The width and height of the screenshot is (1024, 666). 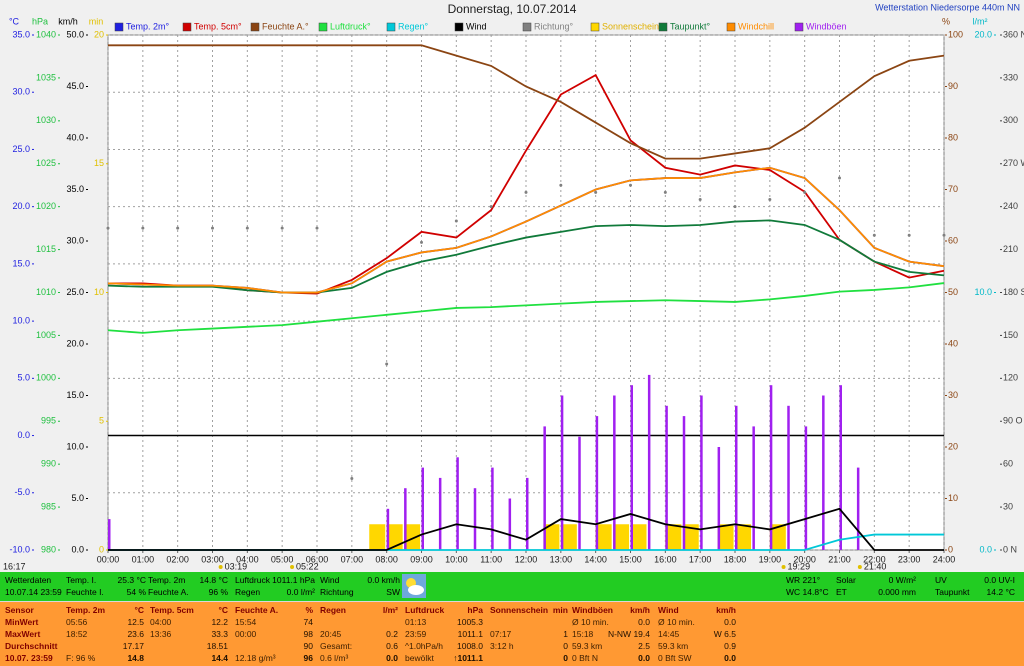 I want to click on cell-note: Gesamt:, so click(x=336, y=646).